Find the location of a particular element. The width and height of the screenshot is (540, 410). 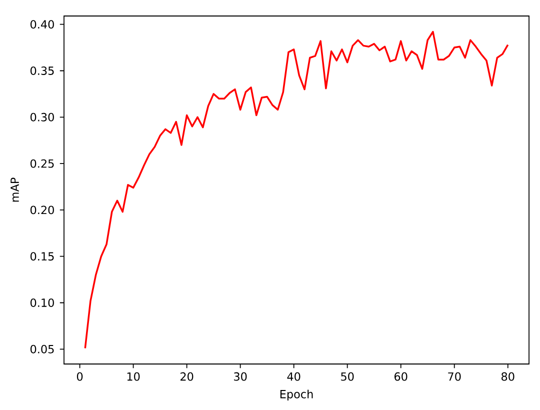

x-tick-label: 60 is located at coordinates (401, 376).